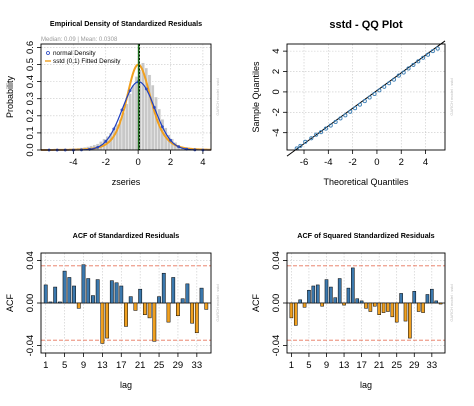 The width and height of the screenshot is (474, 406). Describe the element at coordinates (30, 132) in the screenshot. I see `y-tick-label: 0.1` at that location.